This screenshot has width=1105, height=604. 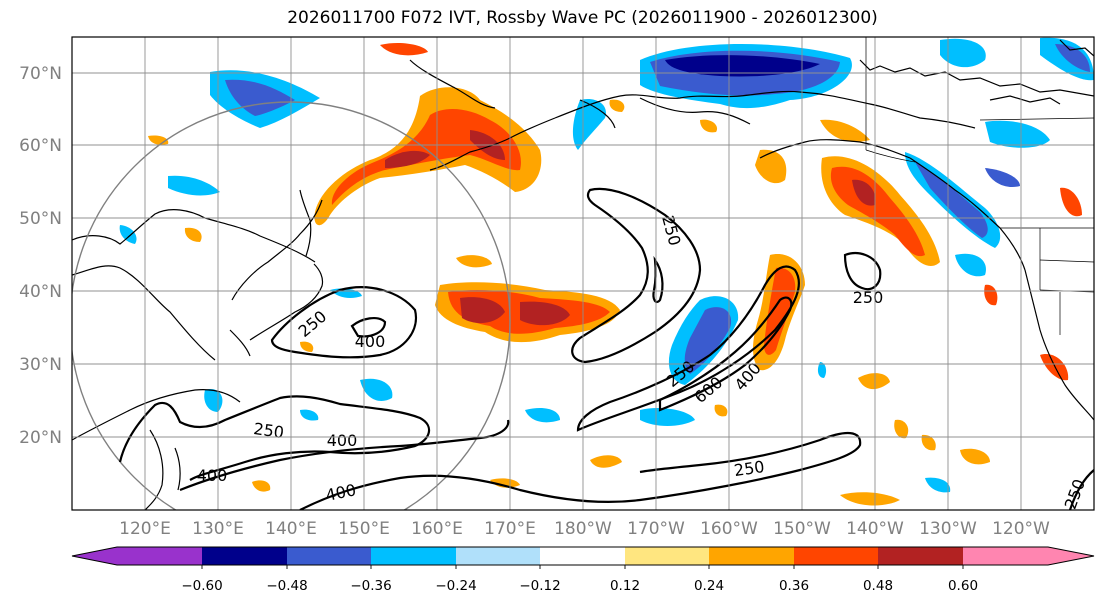 I want to click on colorbar-tick-label: 0.60, so click(x=963, y=586).